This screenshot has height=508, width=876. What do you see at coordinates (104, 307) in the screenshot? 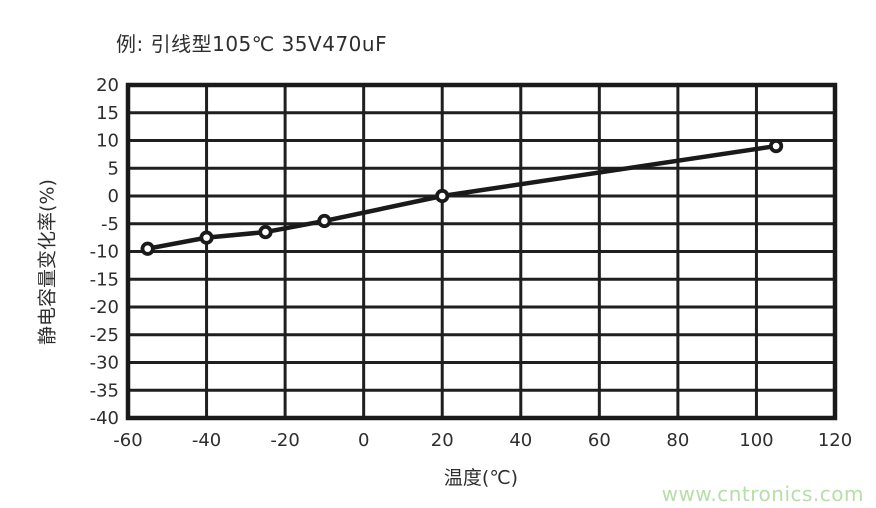
I see `y-tick-label: -20` at bounding box center [104, 307].